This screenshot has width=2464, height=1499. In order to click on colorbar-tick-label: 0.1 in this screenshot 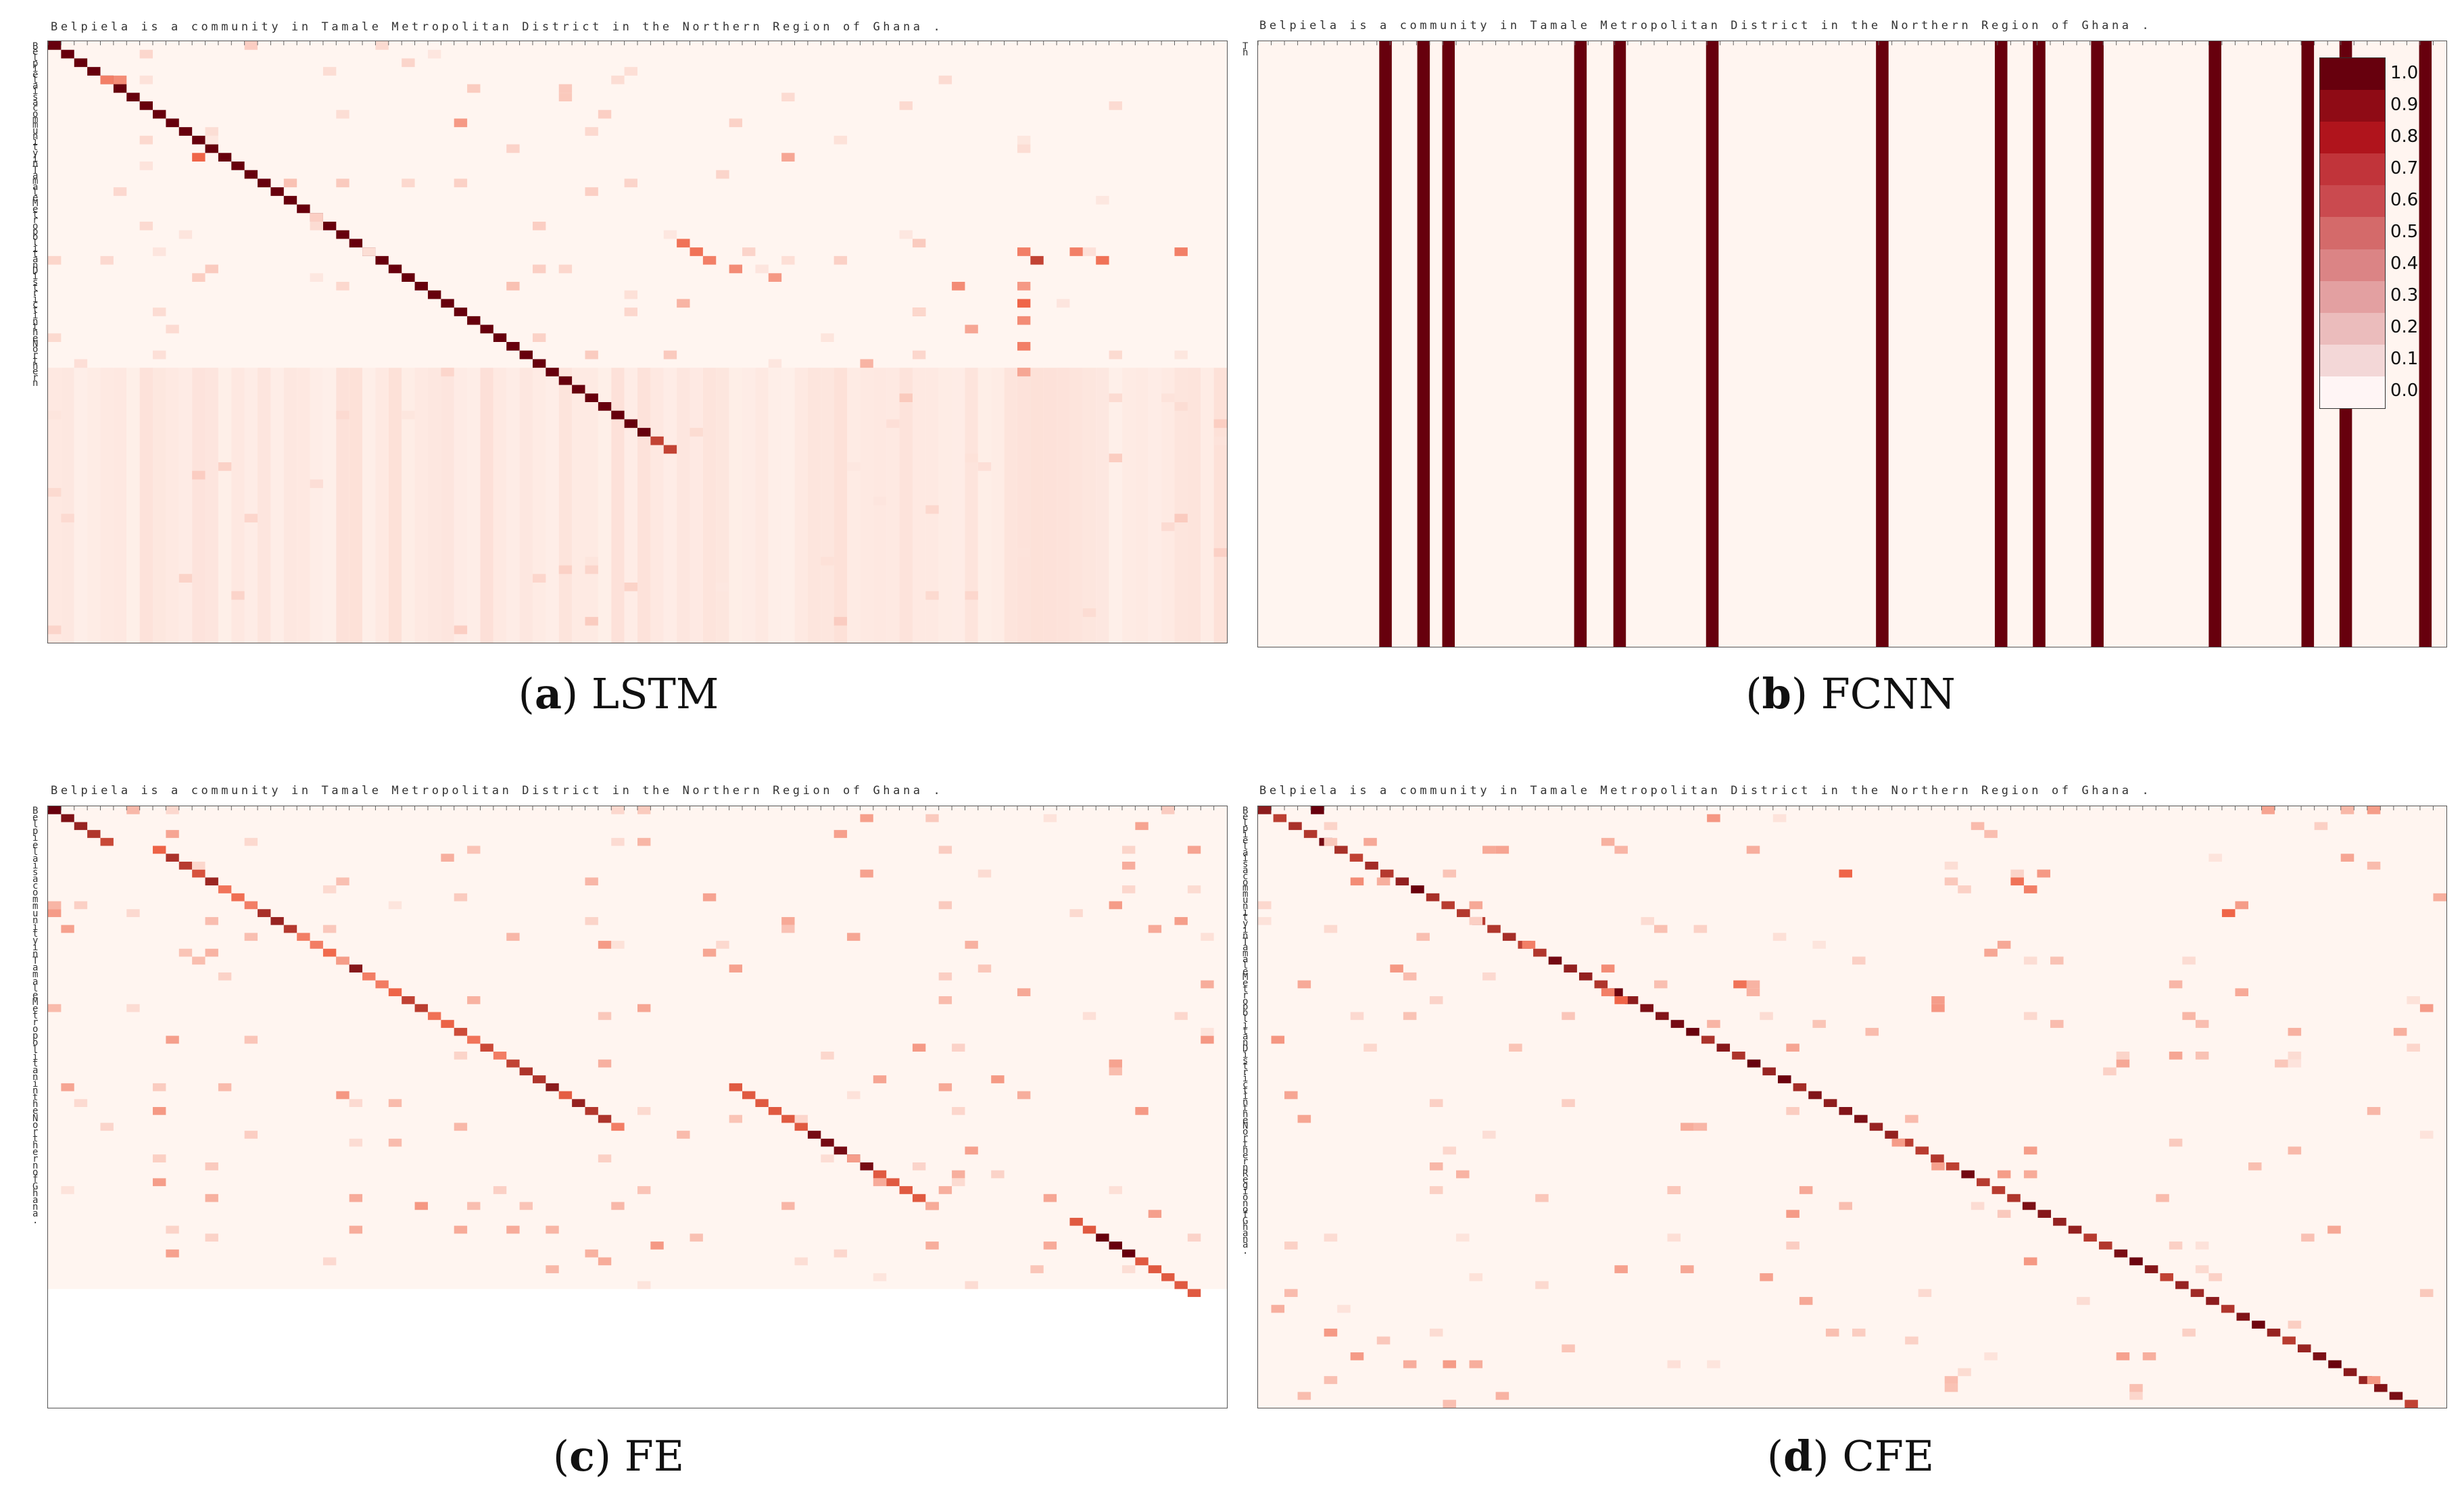, I will do `click(2404, 360)`.